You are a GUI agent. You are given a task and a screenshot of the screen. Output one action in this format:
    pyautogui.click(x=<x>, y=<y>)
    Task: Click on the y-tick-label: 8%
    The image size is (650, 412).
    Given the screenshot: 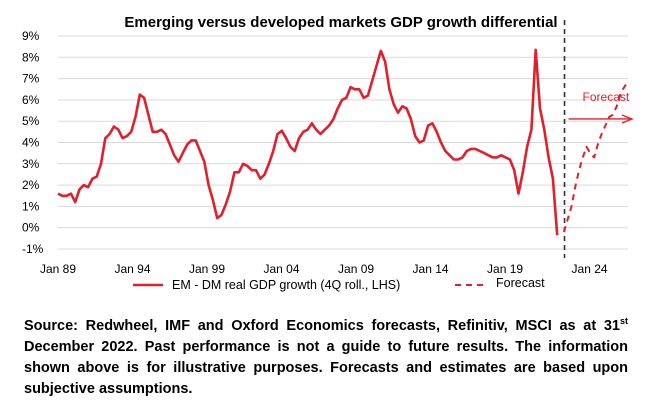 What is the action you would take?
    pyautogui.click(x=31, y=57)
    